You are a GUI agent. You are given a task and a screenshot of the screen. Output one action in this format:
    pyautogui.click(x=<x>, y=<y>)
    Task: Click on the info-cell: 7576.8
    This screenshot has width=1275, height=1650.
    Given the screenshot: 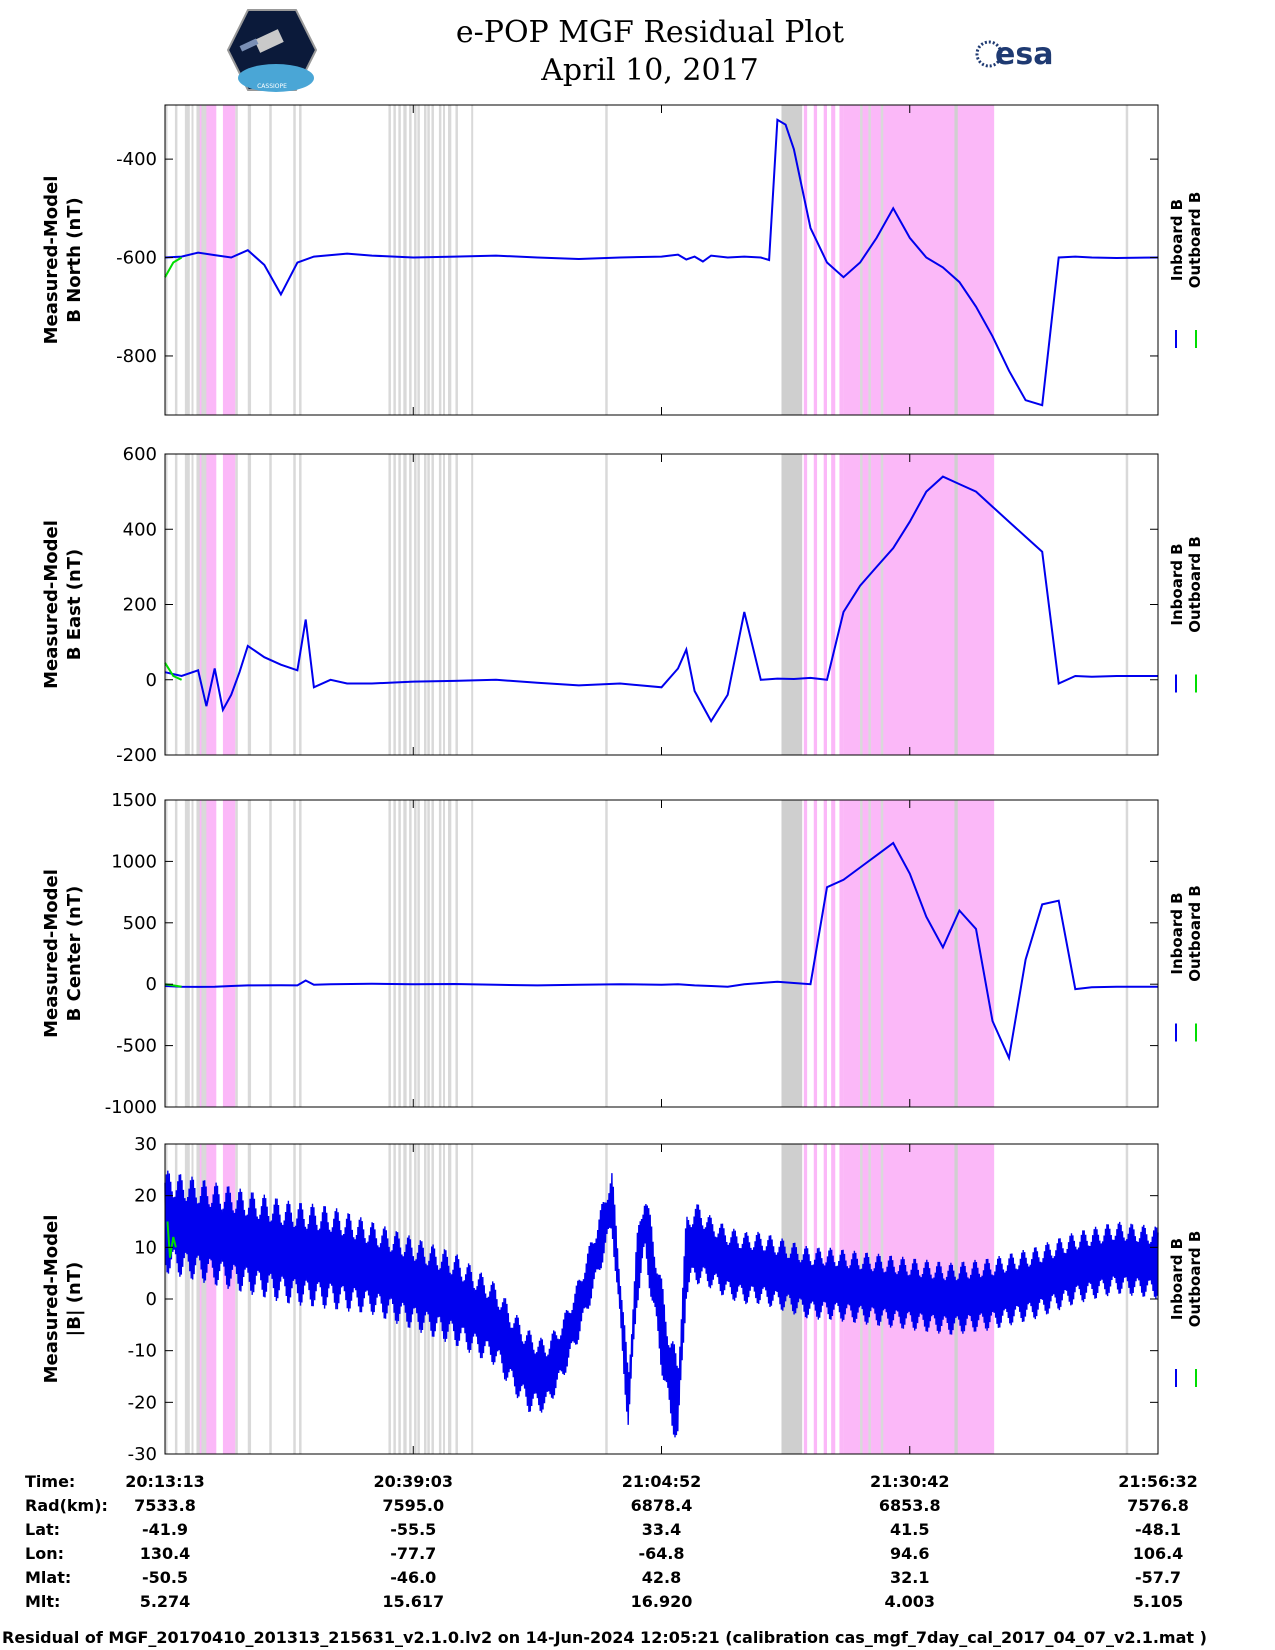 What is the action you would take?
    pyautogui.click(x=1158, y=1505)
    